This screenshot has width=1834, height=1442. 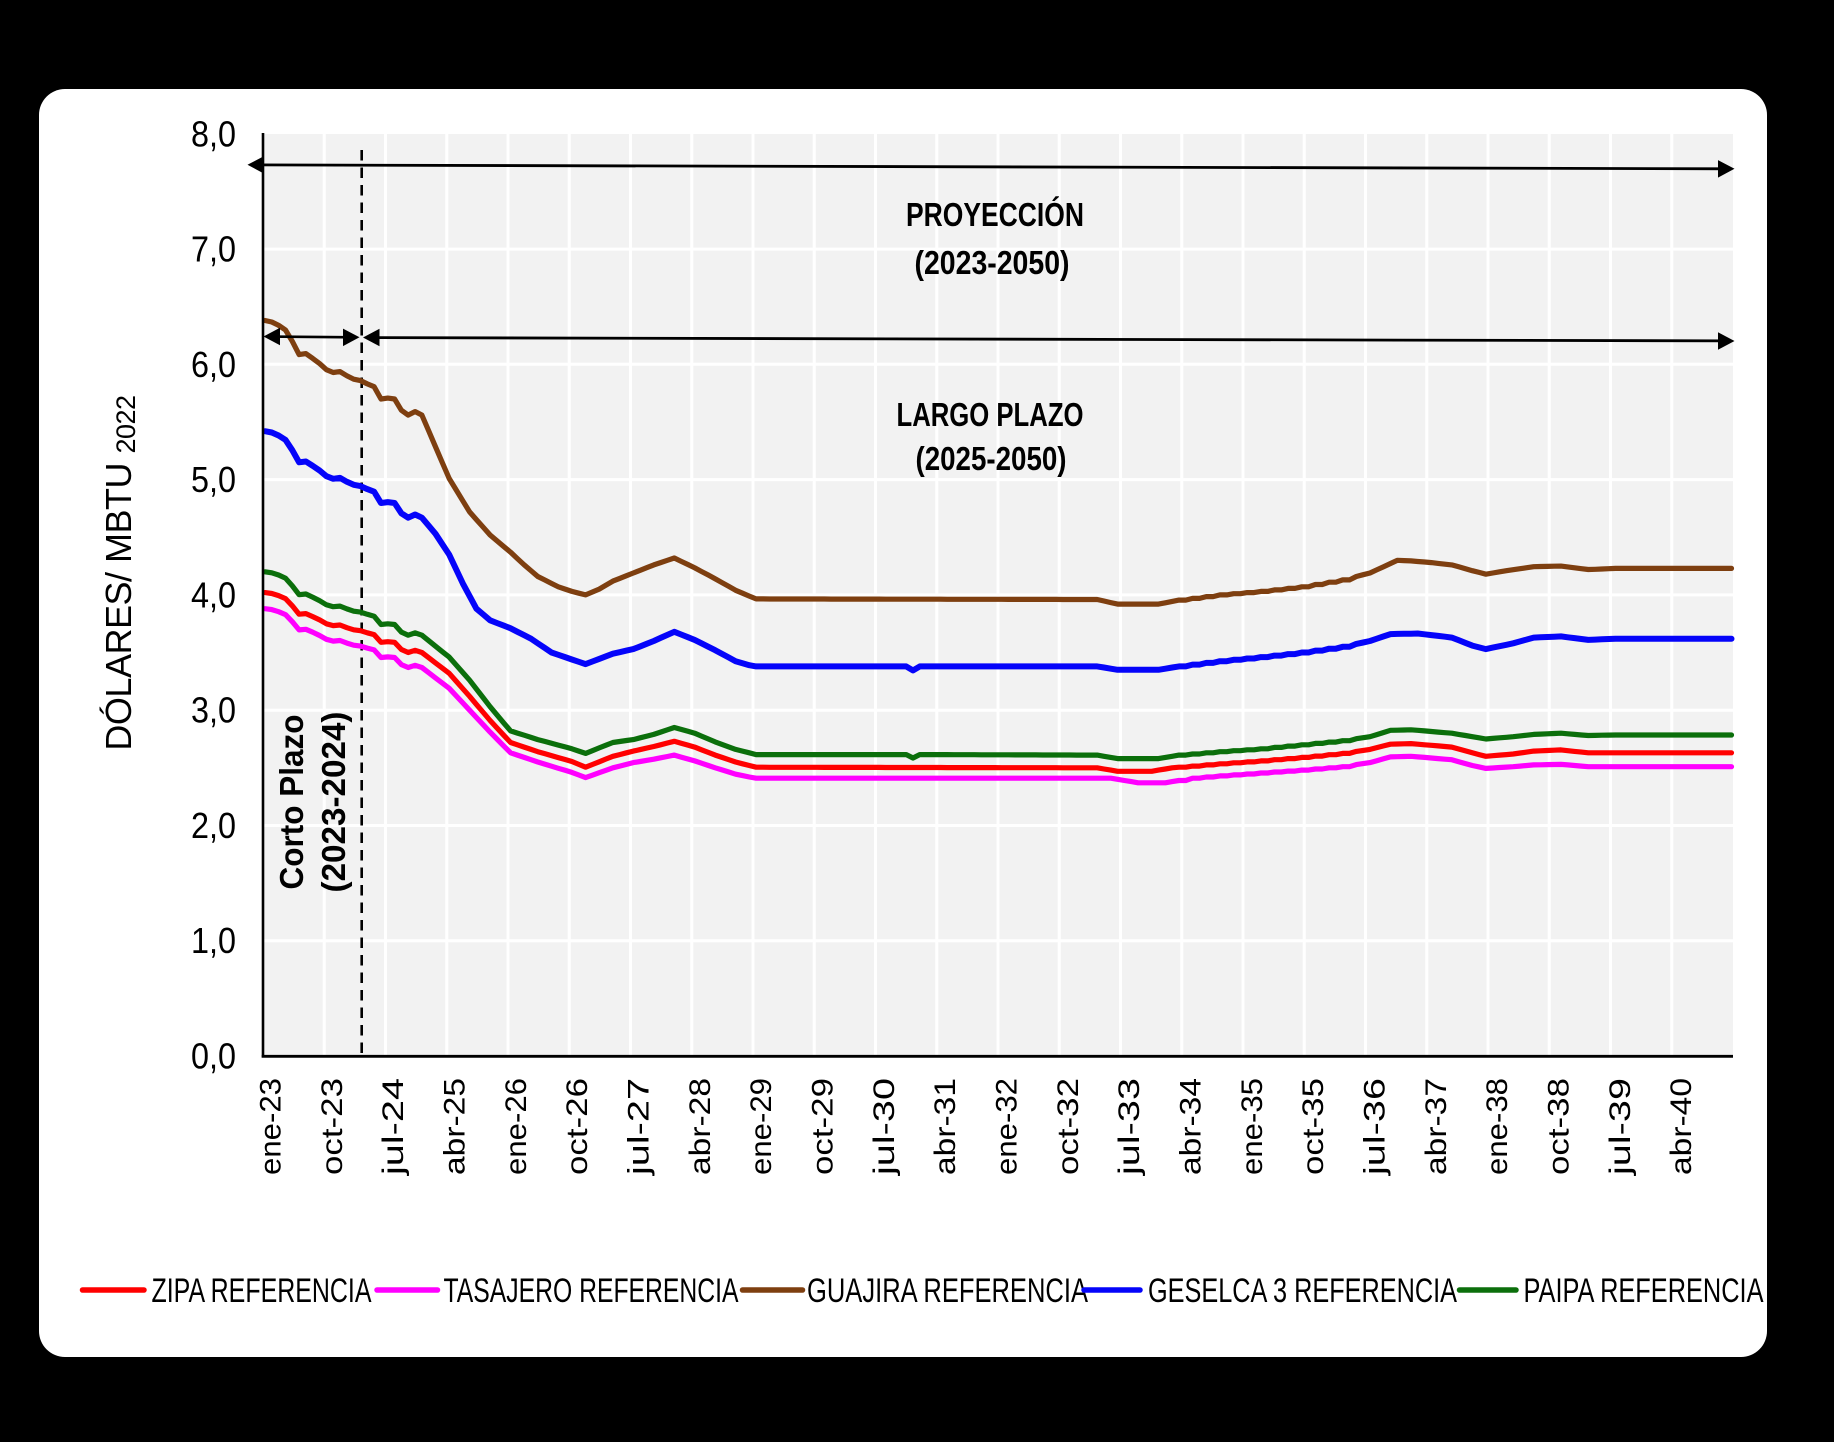 I want to click on svg-text: abr-34, so click(x=1190, y=1126).